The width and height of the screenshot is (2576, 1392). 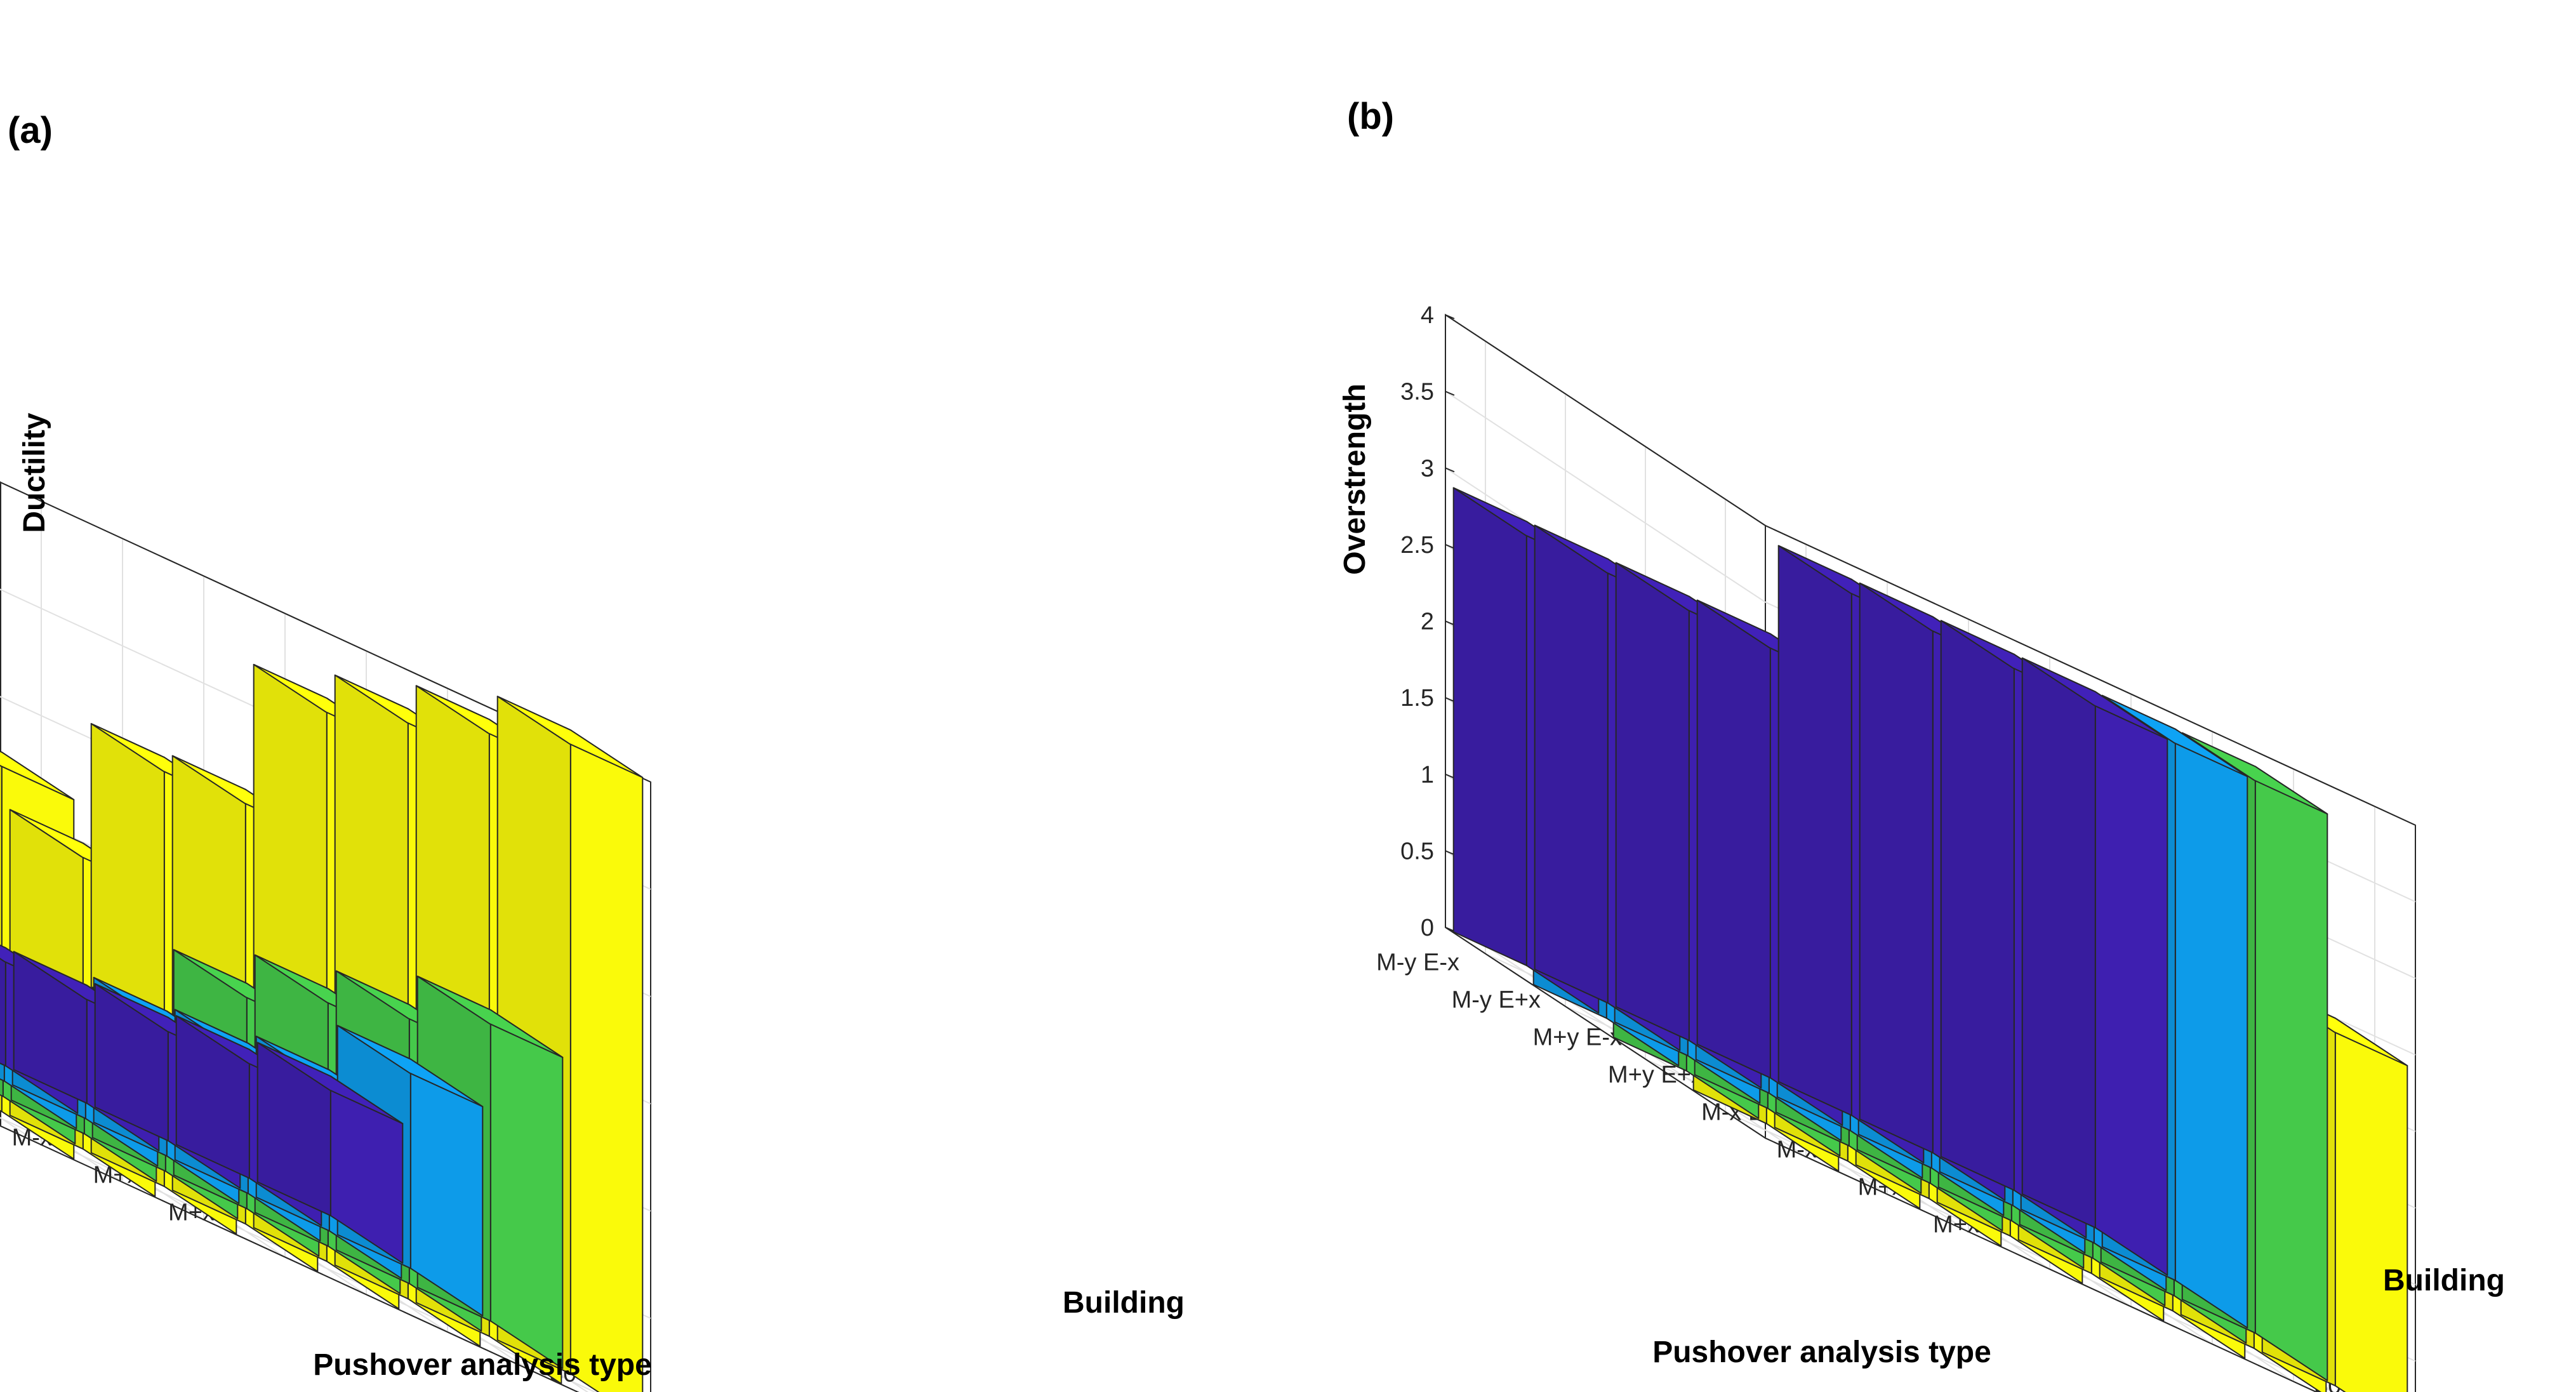 I want to click on z-tick-labels: 0 0.5 1 1.5 2 2.5 3 3.5 4, so click(x=1427, y=621).